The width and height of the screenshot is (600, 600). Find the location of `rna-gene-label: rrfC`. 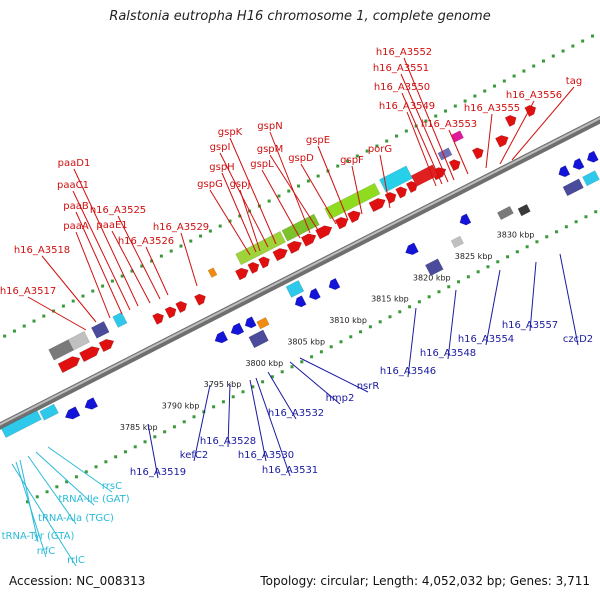

rna-gene-label: rrfC is located at coordinates (46, 551).